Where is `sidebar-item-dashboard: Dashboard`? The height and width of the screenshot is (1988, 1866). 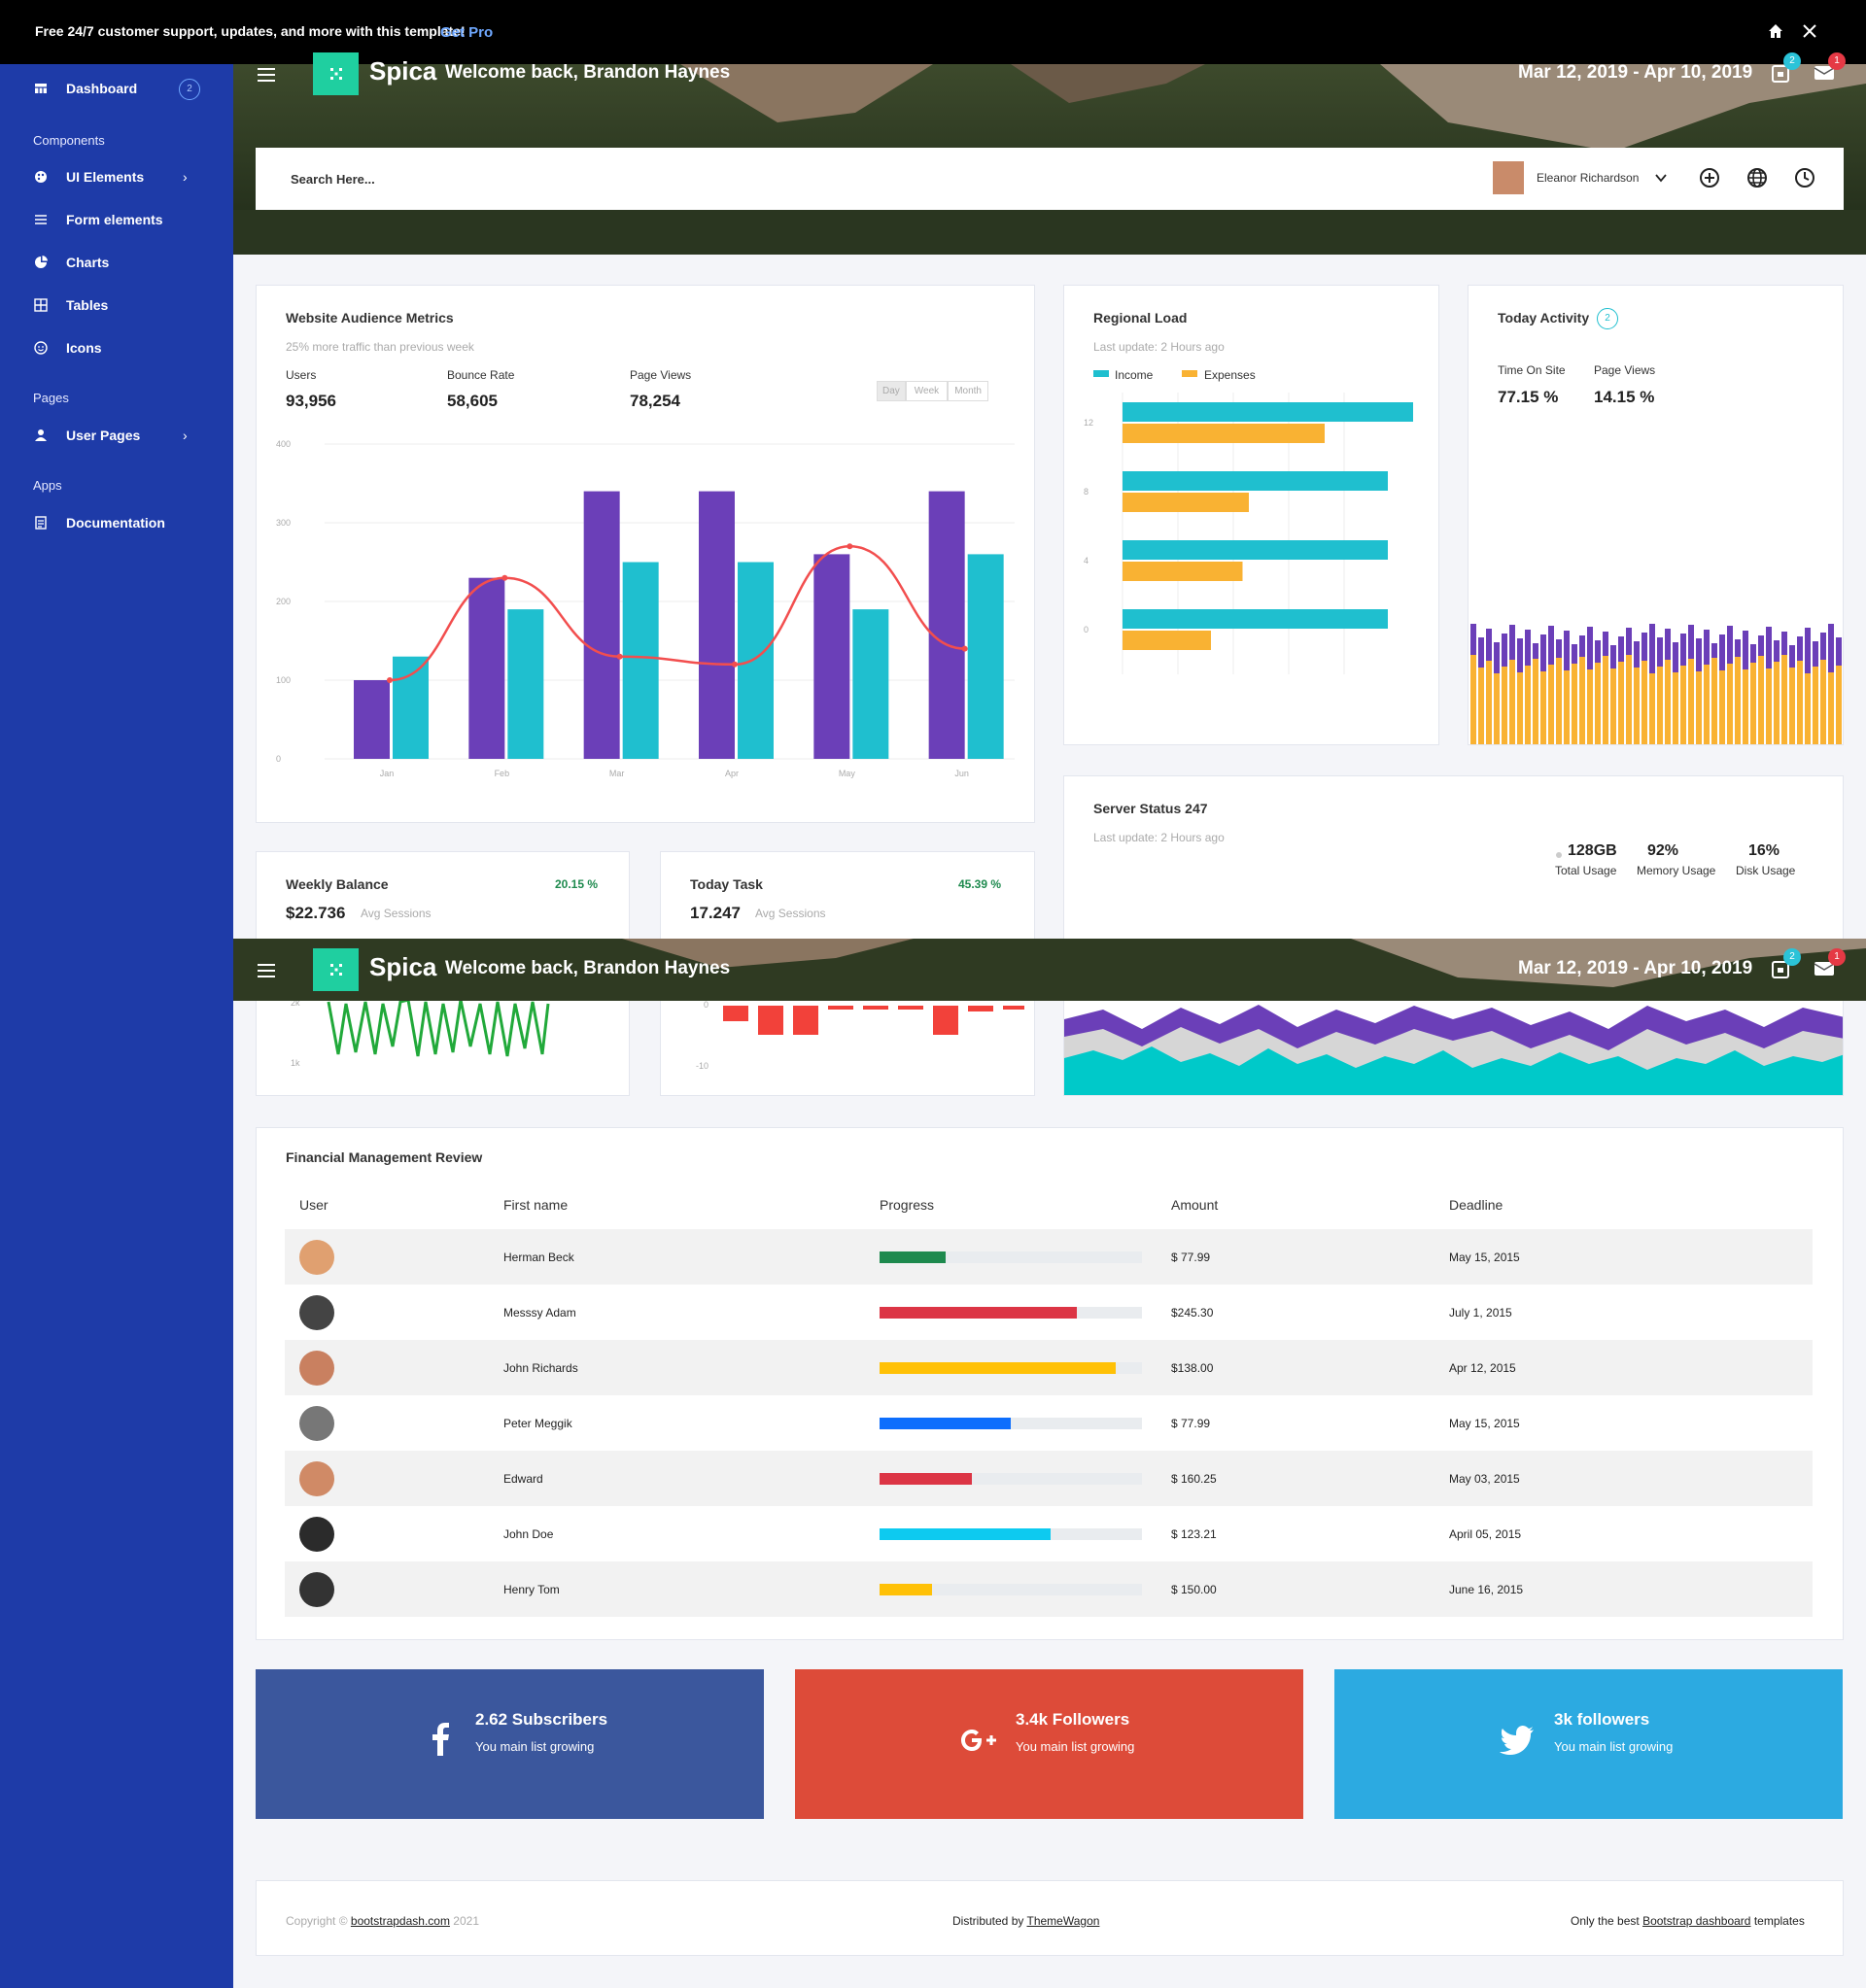
sidebar-item-dashboard: Dashboard is located at coordinates (85, 88).